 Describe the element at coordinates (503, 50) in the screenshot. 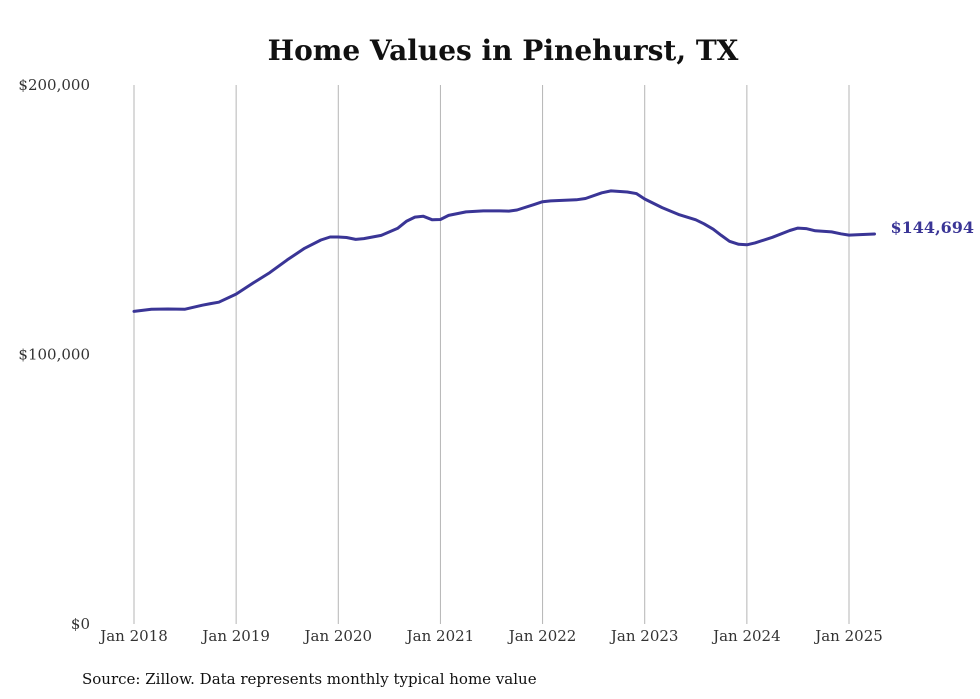

I see `chart-title: Home Values in Pinehurst, TX` at that location.